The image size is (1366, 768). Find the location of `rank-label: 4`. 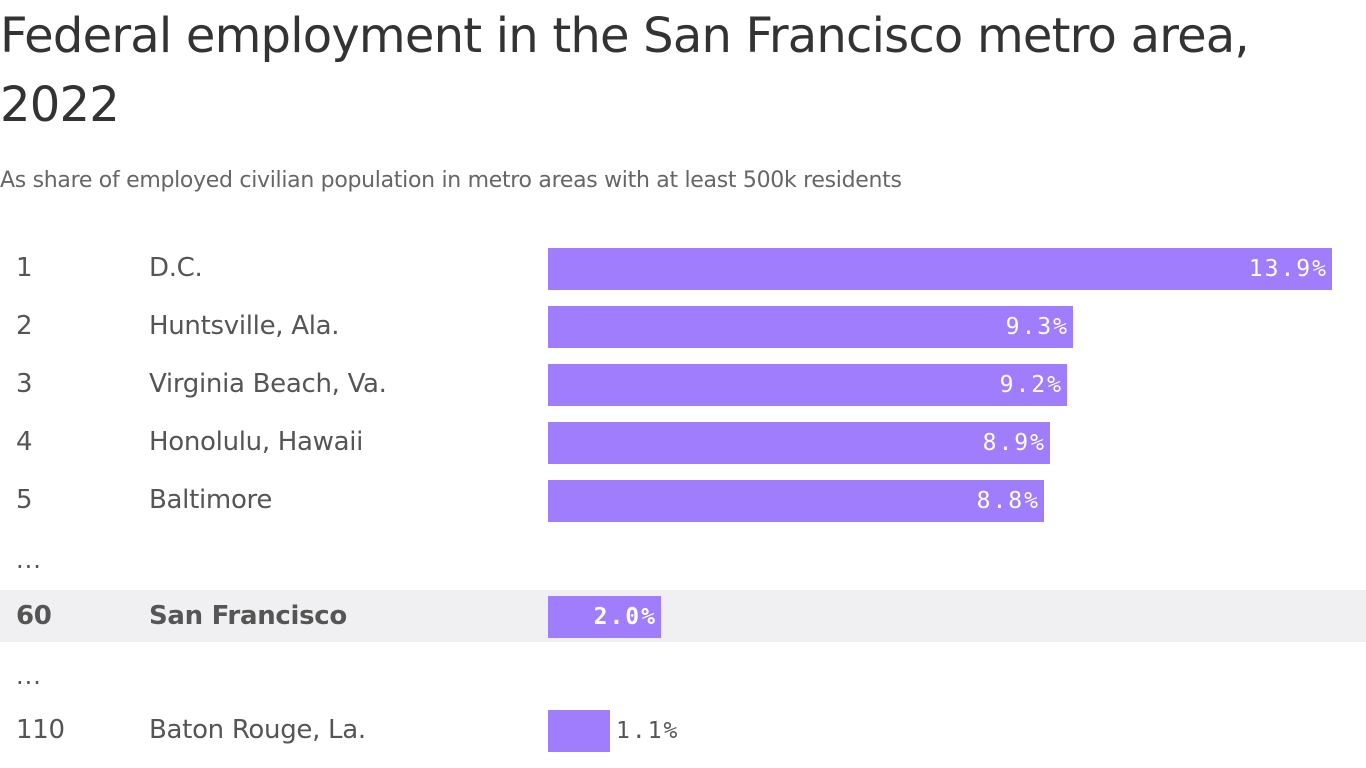

rank-label: 4 is located at coordinates (24, 442).